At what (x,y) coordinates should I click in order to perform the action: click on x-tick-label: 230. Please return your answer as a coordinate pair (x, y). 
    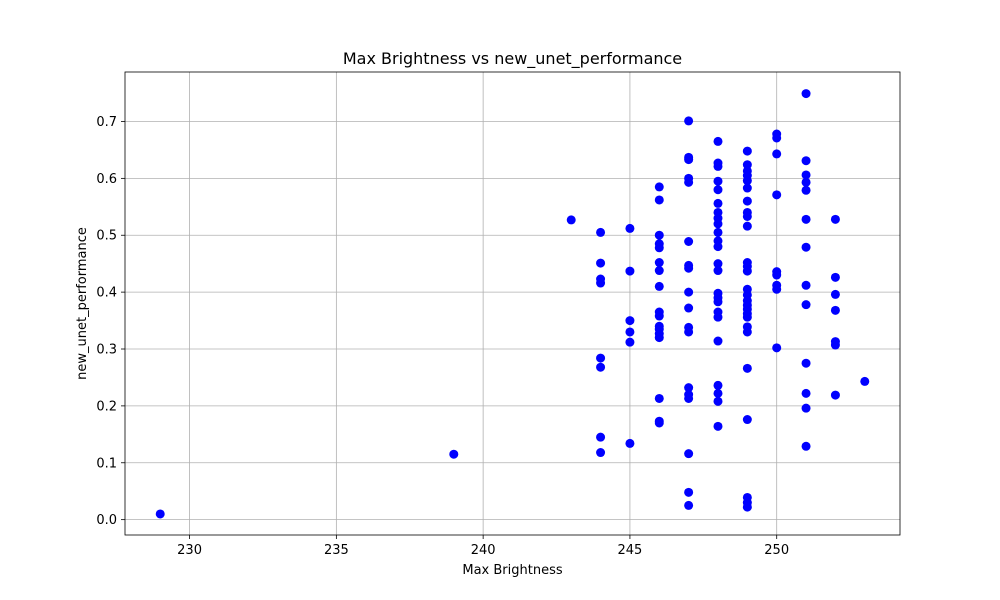
    Looking at the image, I should click on (189, 550).